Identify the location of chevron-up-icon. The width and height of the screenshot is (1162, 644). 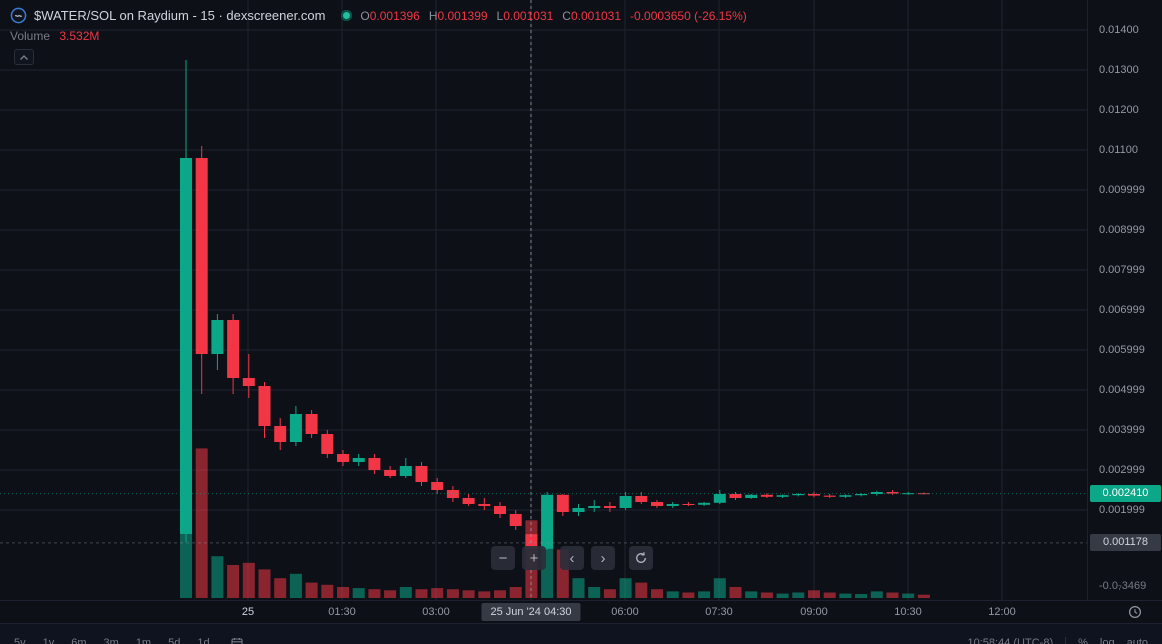
(24, 57).